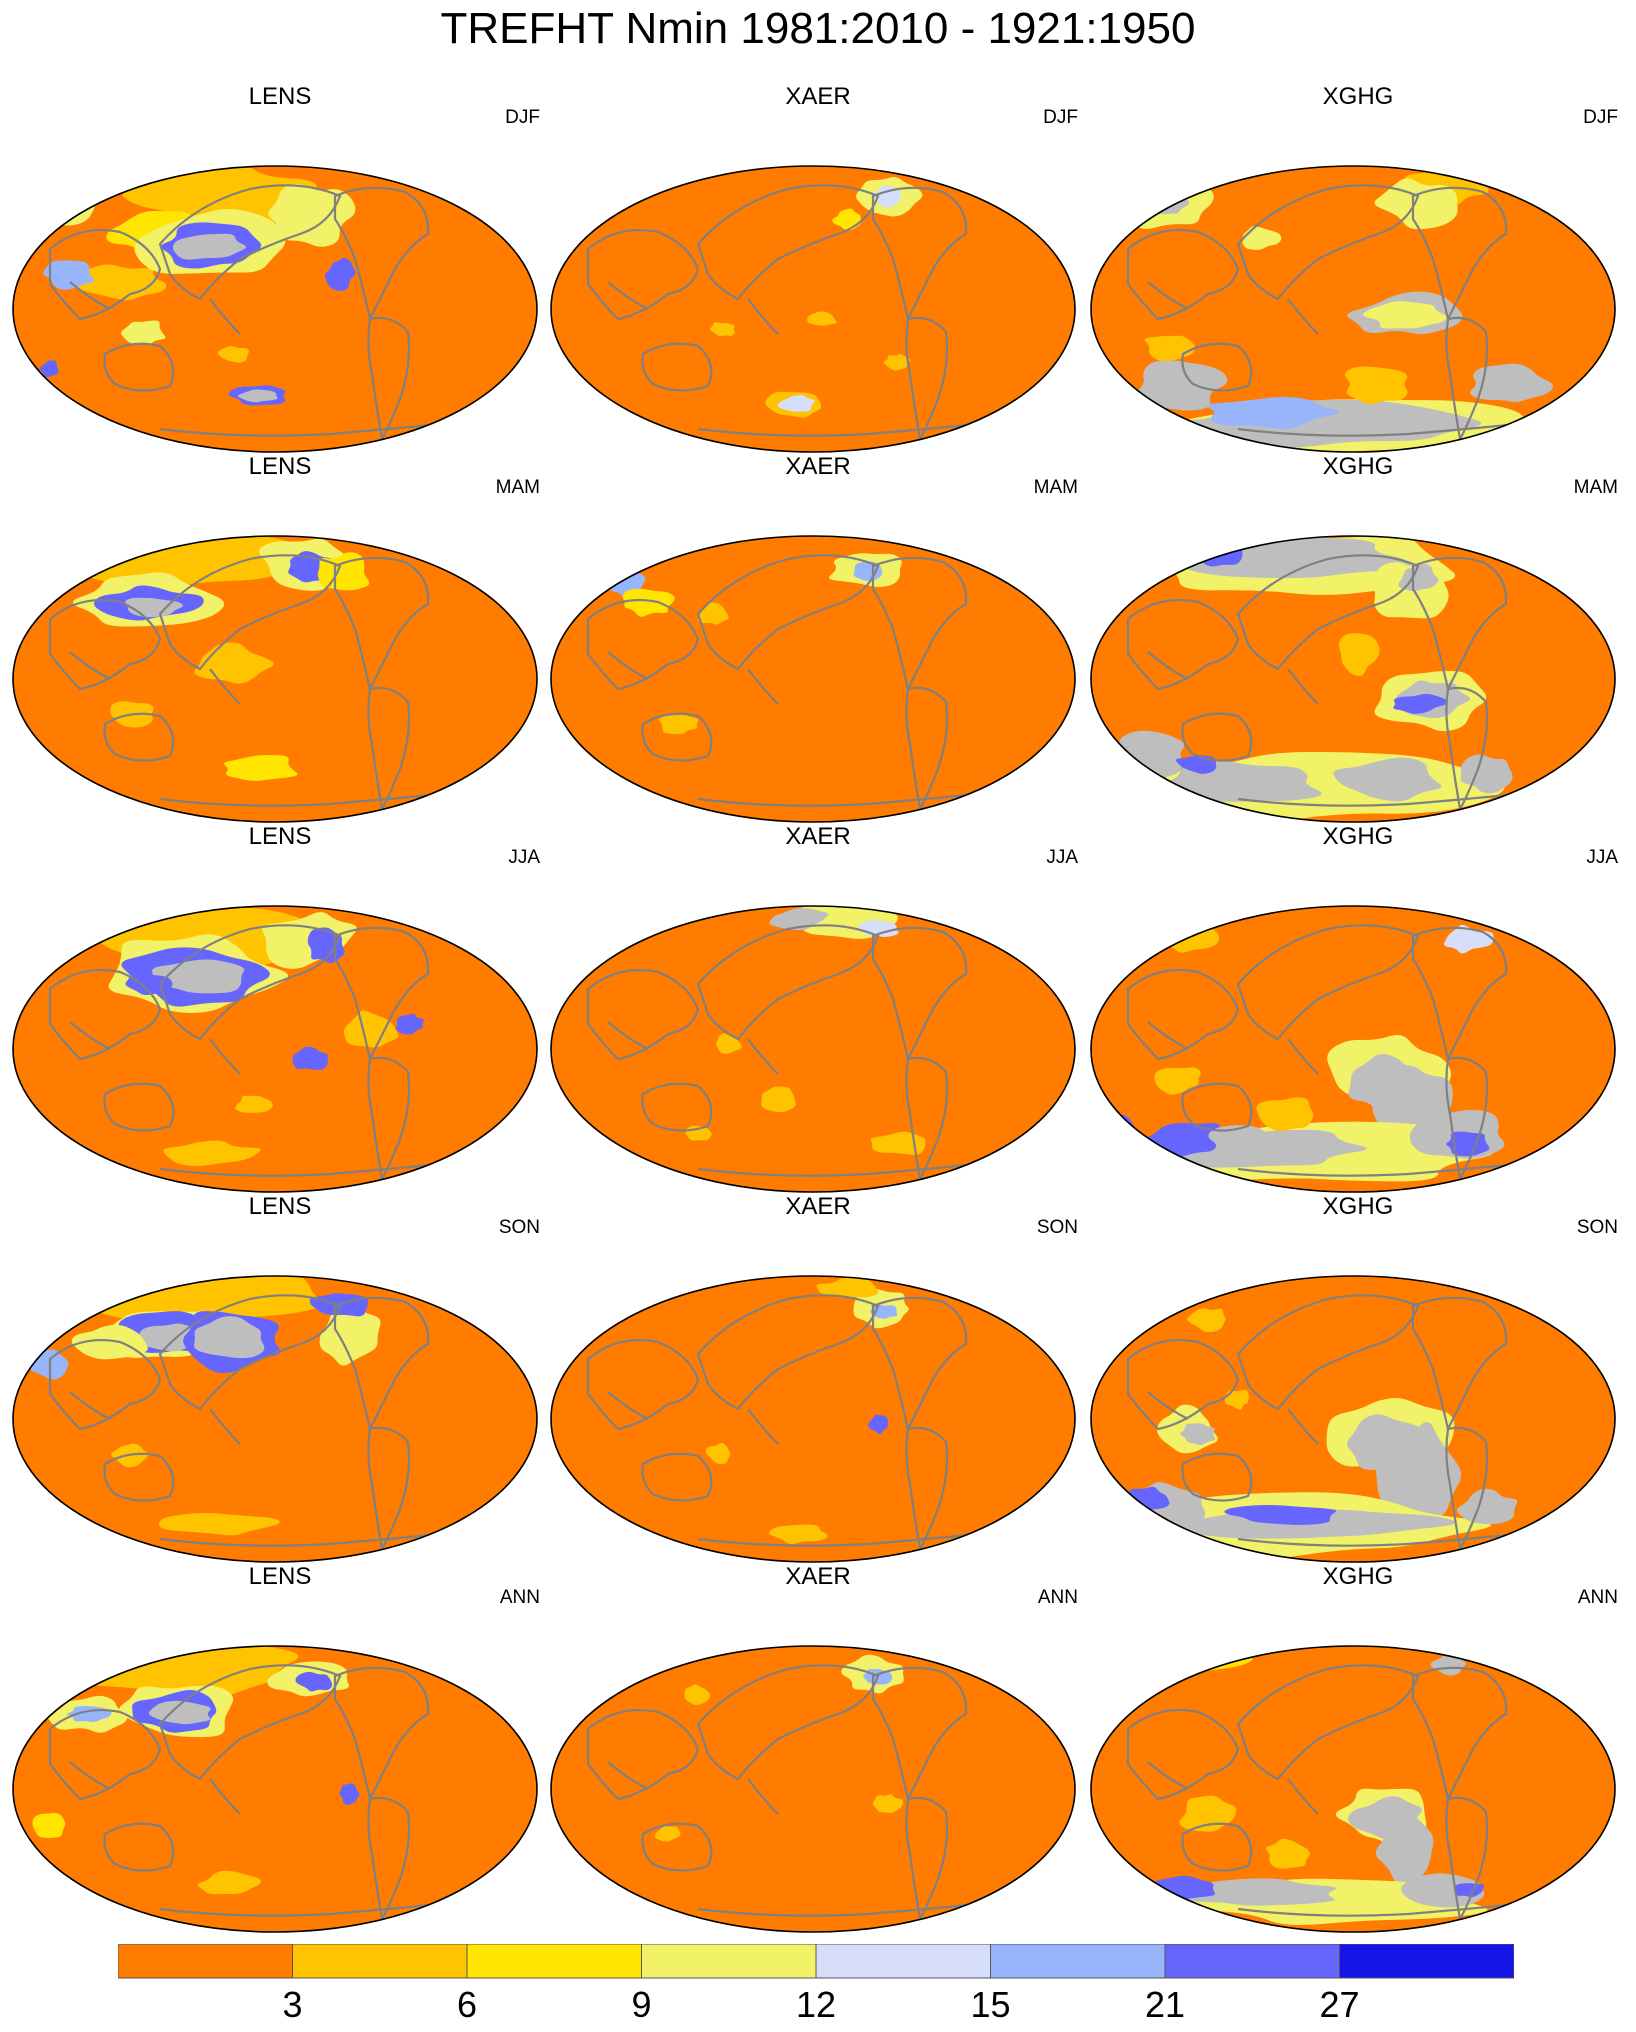 This screenshot has height=2032, width=1636. Describe the element at coordinates (818, 28) in the screenshot. I see `figure-title: TREFHT Nmin 1981:2010 - 1921:1950` at that location.